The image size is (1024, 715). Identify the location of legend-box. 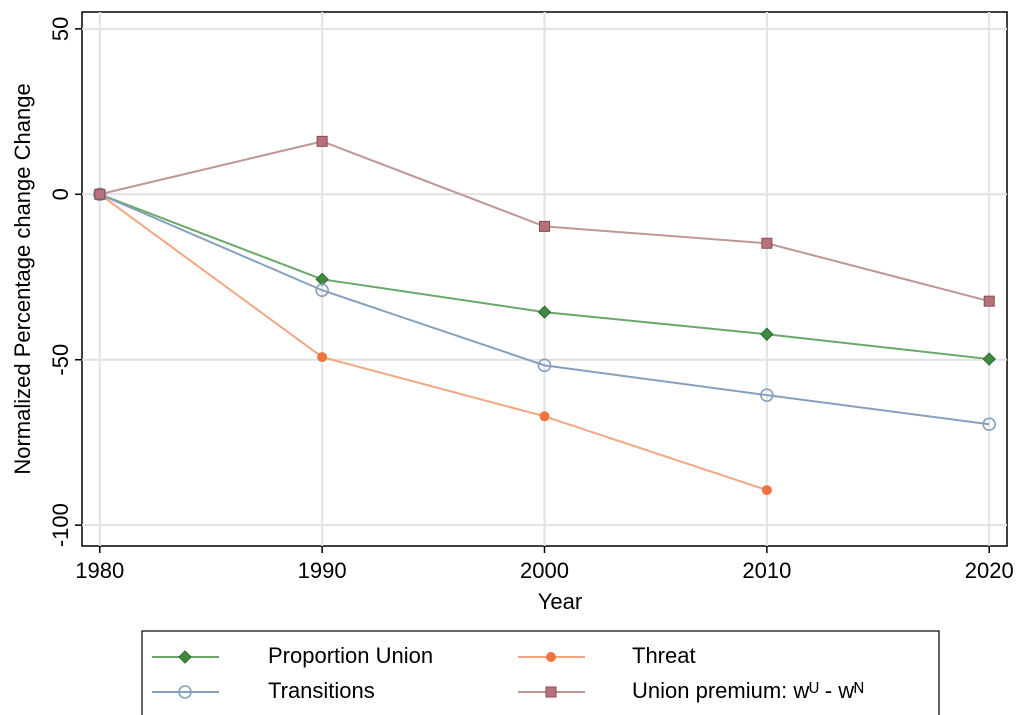
(540, 672).